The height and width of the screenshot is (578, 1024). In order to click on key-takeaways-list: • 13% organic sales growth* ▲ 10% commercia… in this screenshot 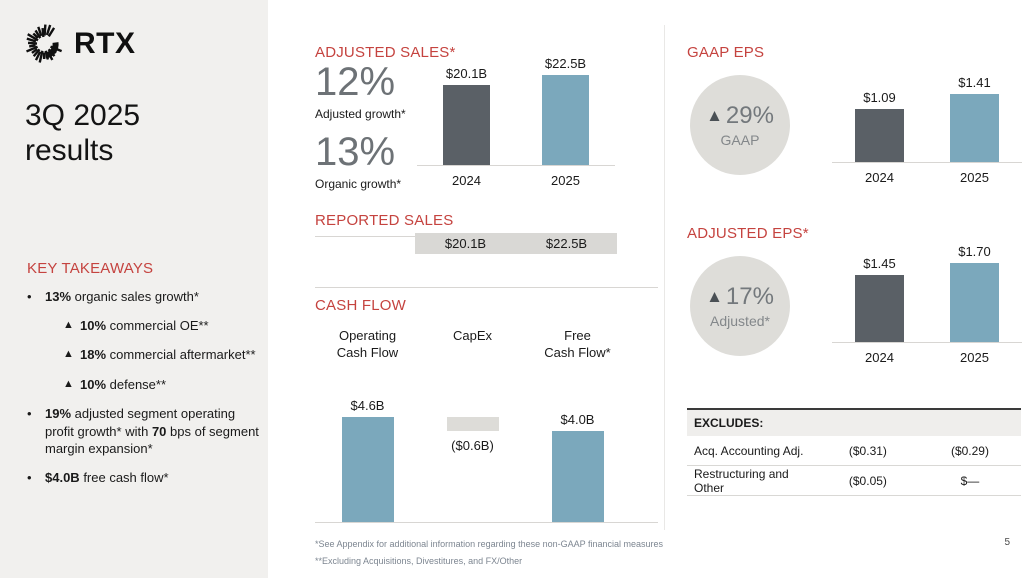, I will do `click(147, 392)`.